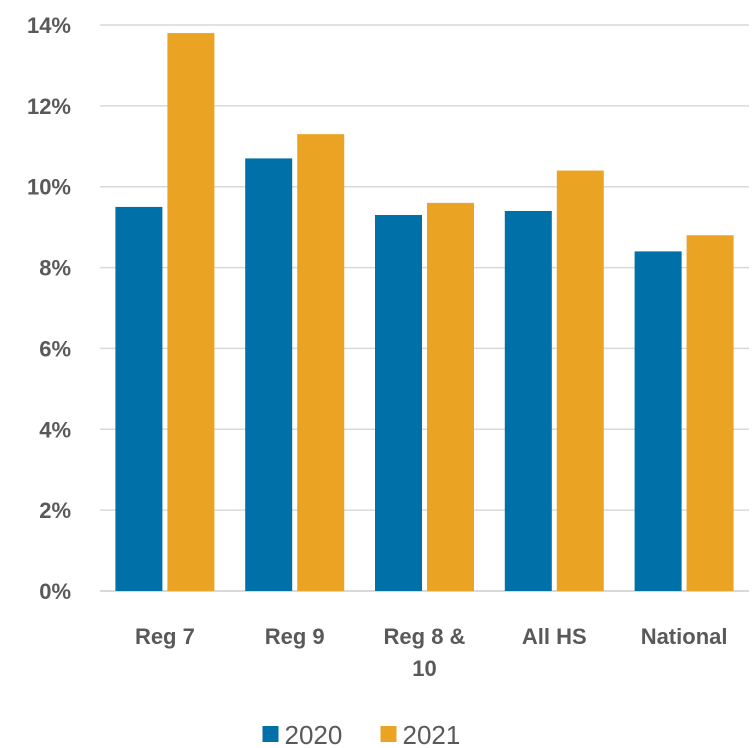 This screenshot has height=748, width=753. I want to click on x-category-label: Reg 9, so click(295, 636).